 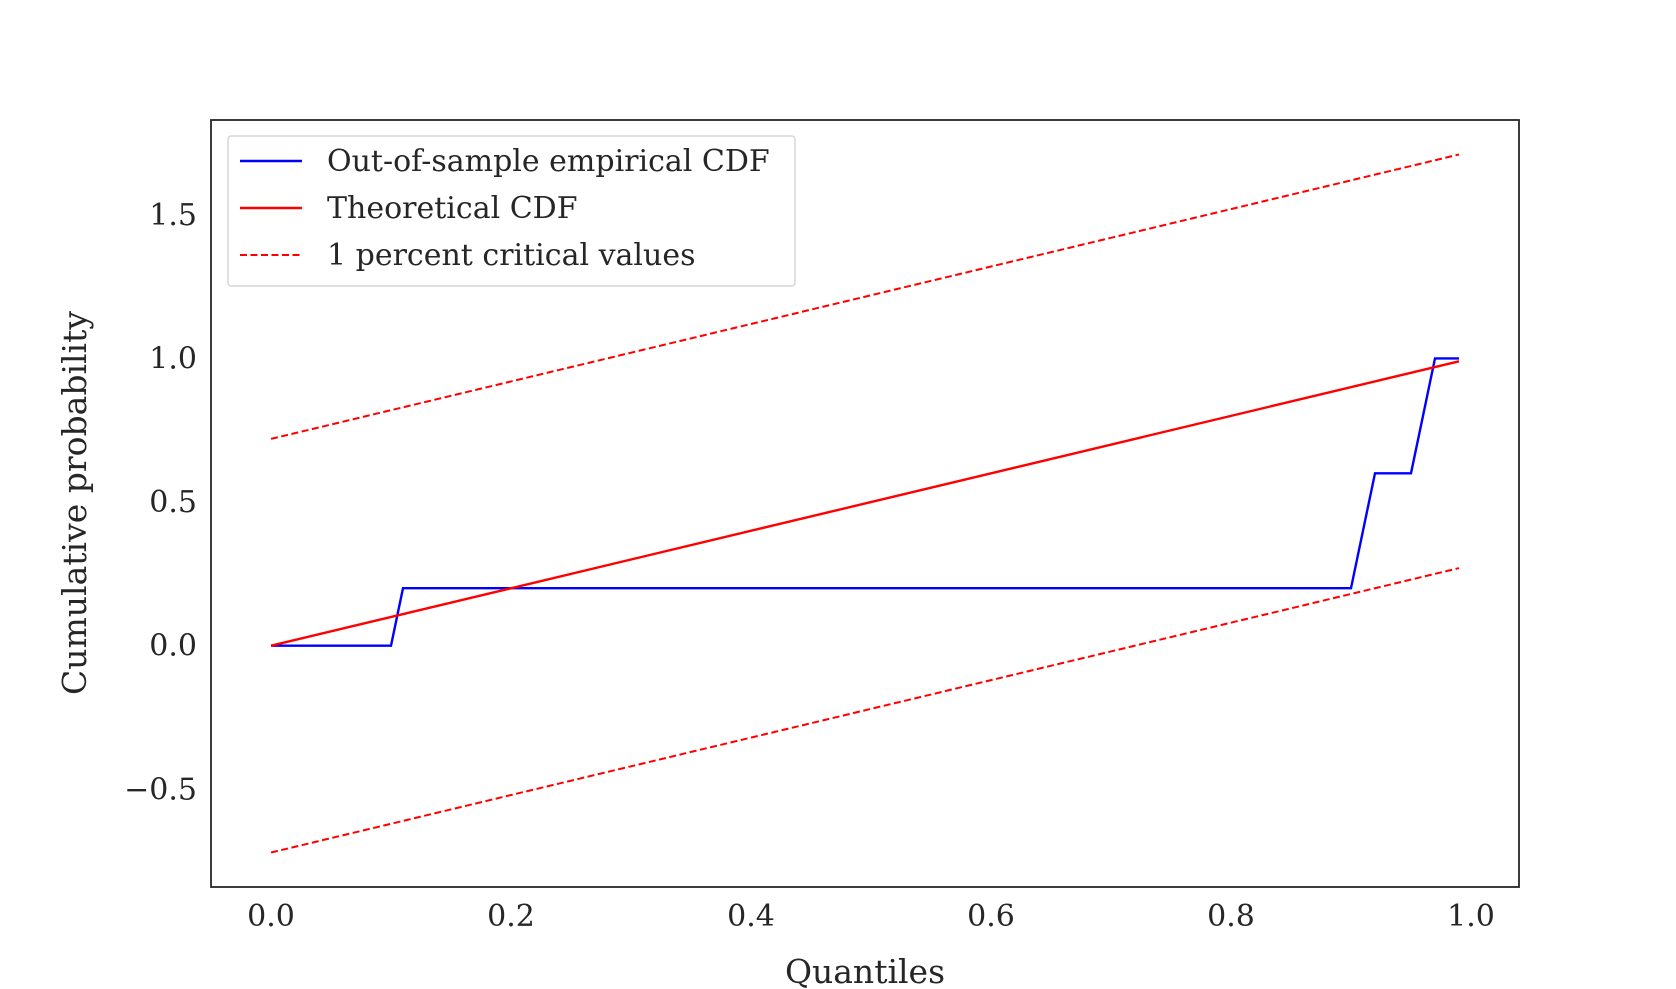 What do you see at coordinates (173, 646) in the screenshot?
I see `y-tick-label: 0.0` at bounding box center [173, 646].